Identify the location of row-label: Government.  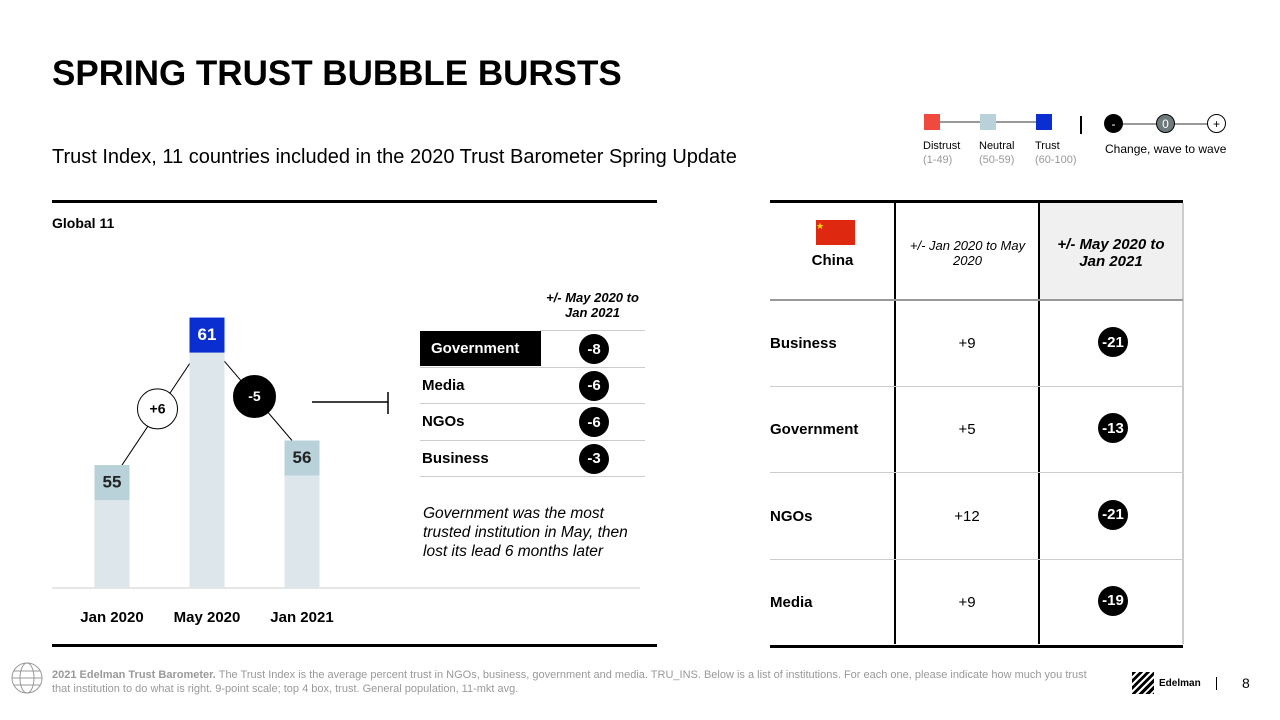
(814, 430).